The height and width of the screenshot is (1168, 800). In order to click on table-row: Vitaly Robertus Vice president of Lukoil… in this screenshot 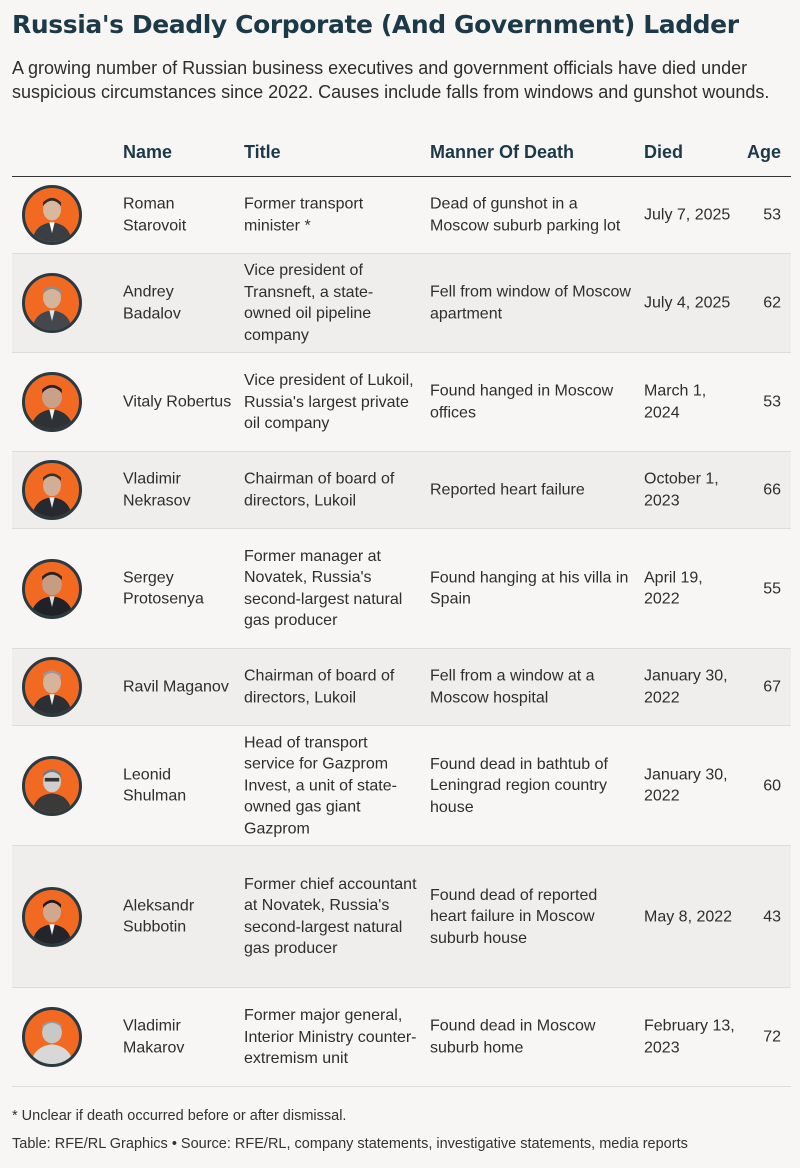, I will do `click(401, 402)`.